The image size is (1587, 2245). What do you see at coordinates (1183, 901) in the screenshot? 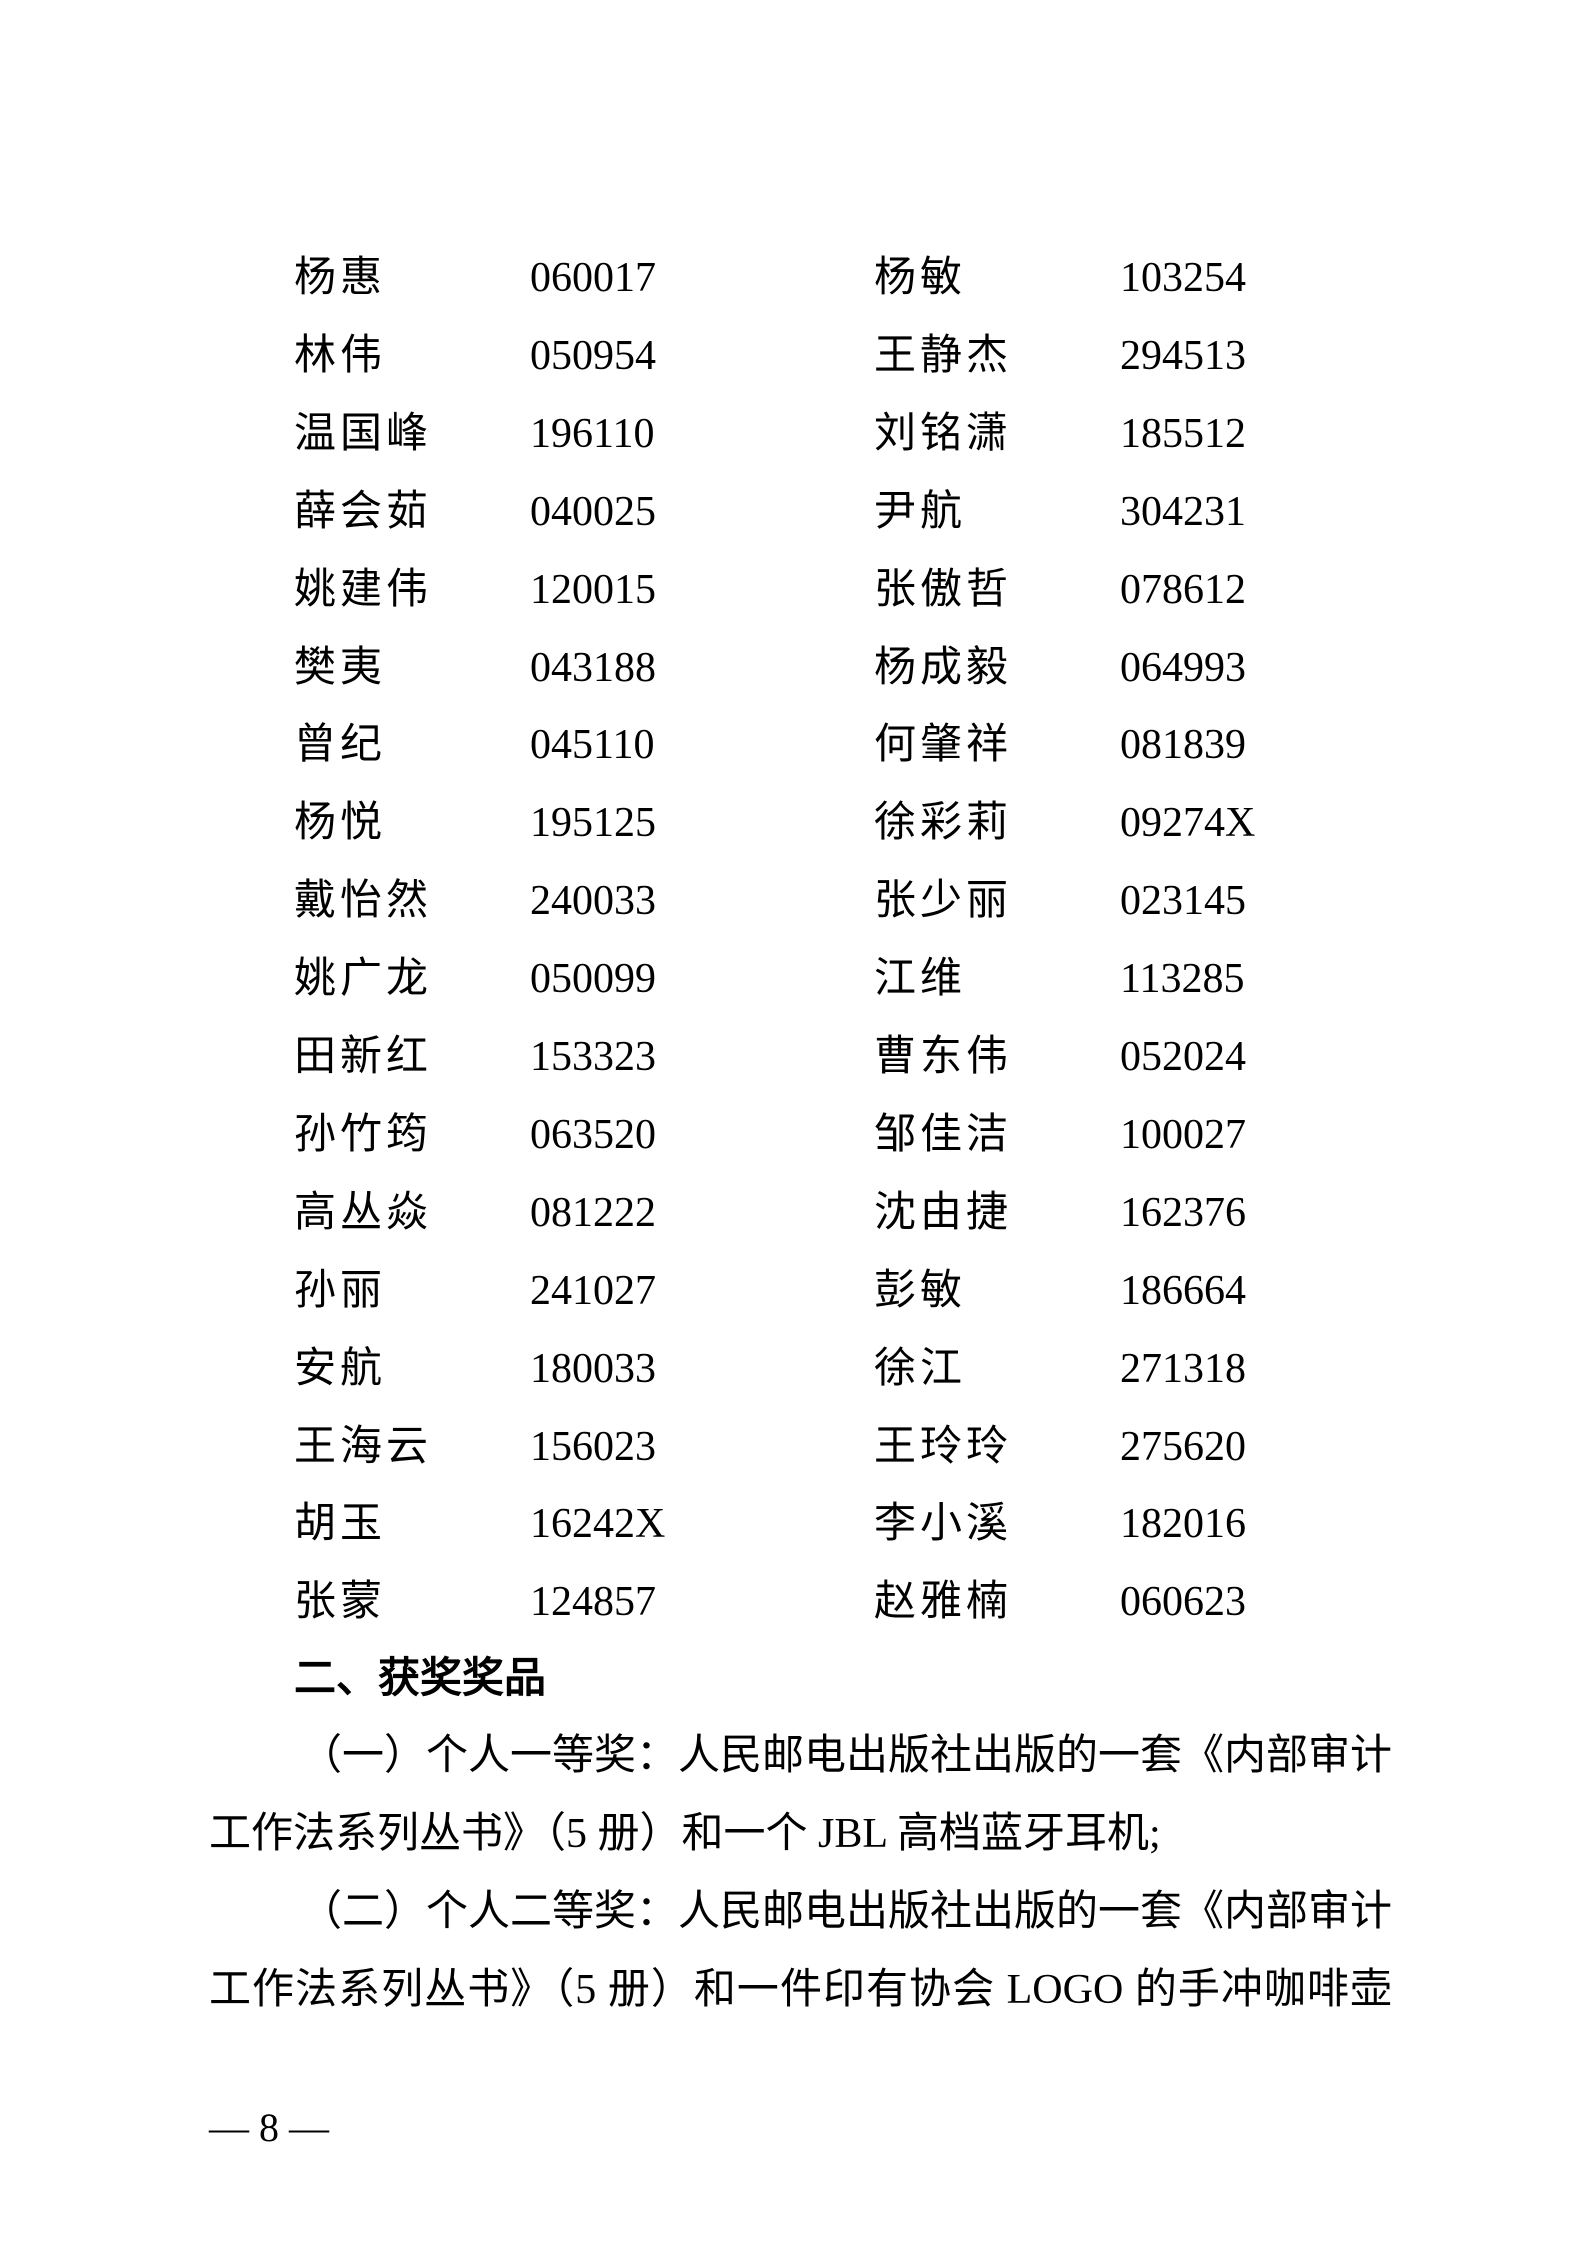
I see `code-right: 023145` at bounding box center [1183, 901].